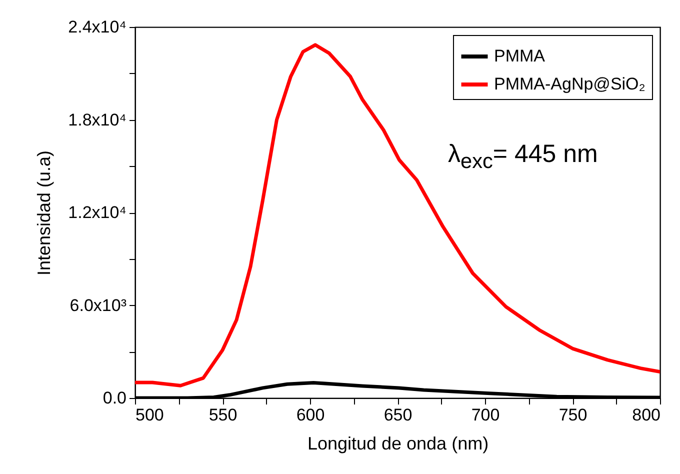  I want to click on y-tick-label: 1.8x10⁴, so click(97, 120).